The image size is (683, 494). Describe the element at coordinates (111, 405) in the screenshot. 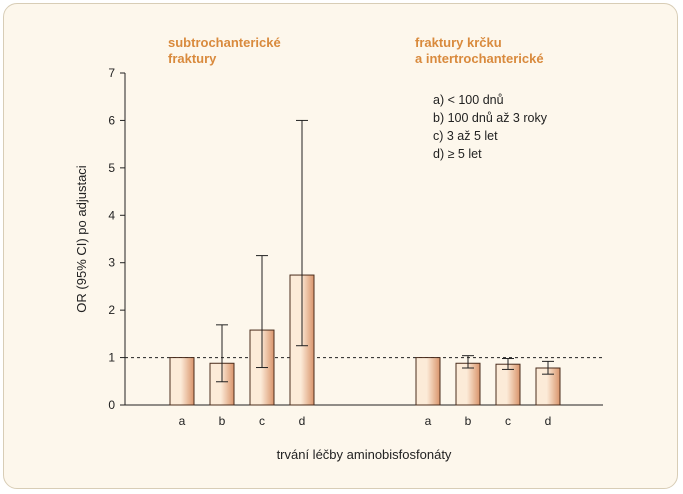

I see `y-tick-label: 0` at that location.